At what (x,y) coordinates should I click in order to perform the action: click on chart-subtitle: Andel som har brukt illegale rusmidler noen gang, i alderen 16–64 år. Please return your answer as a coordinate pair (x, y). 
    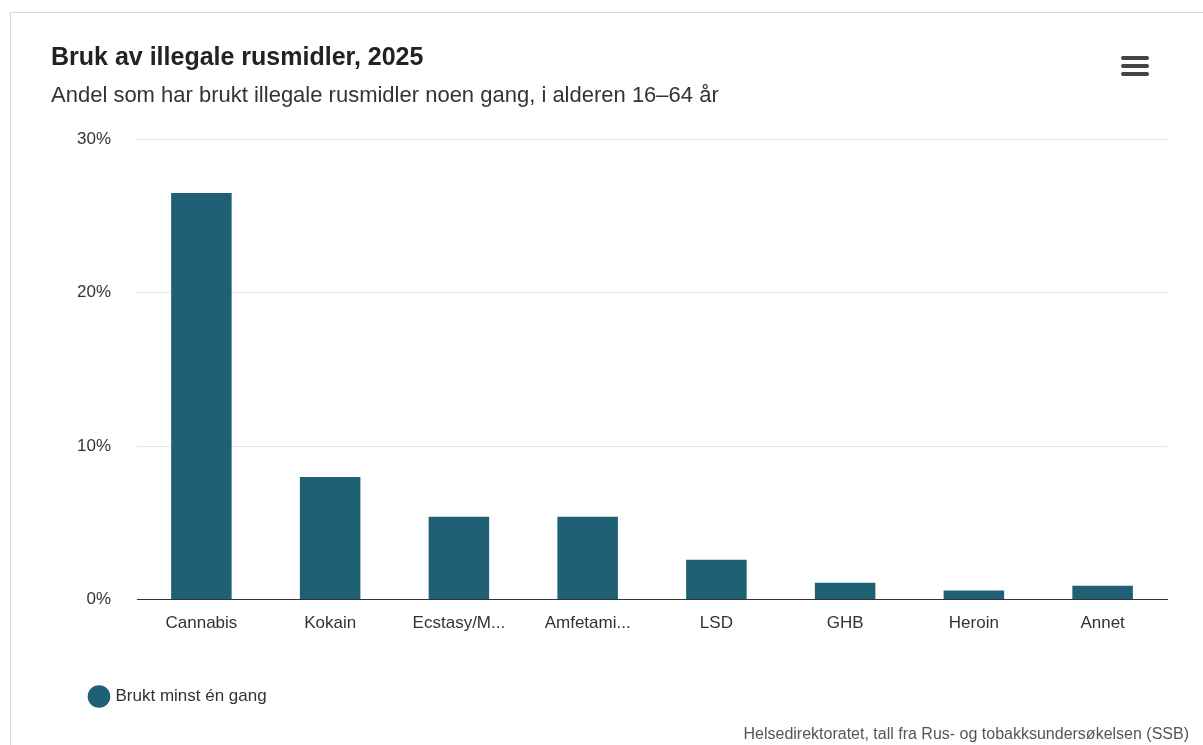
    Looking at the image, I should click on (385, 95).